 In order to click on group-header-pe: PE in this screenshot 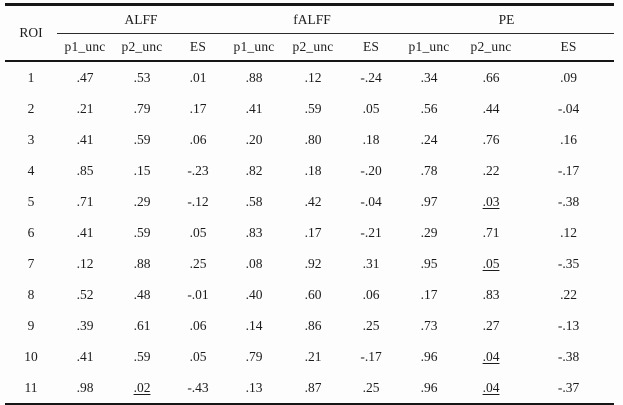, I will do `click(507, 19)`.